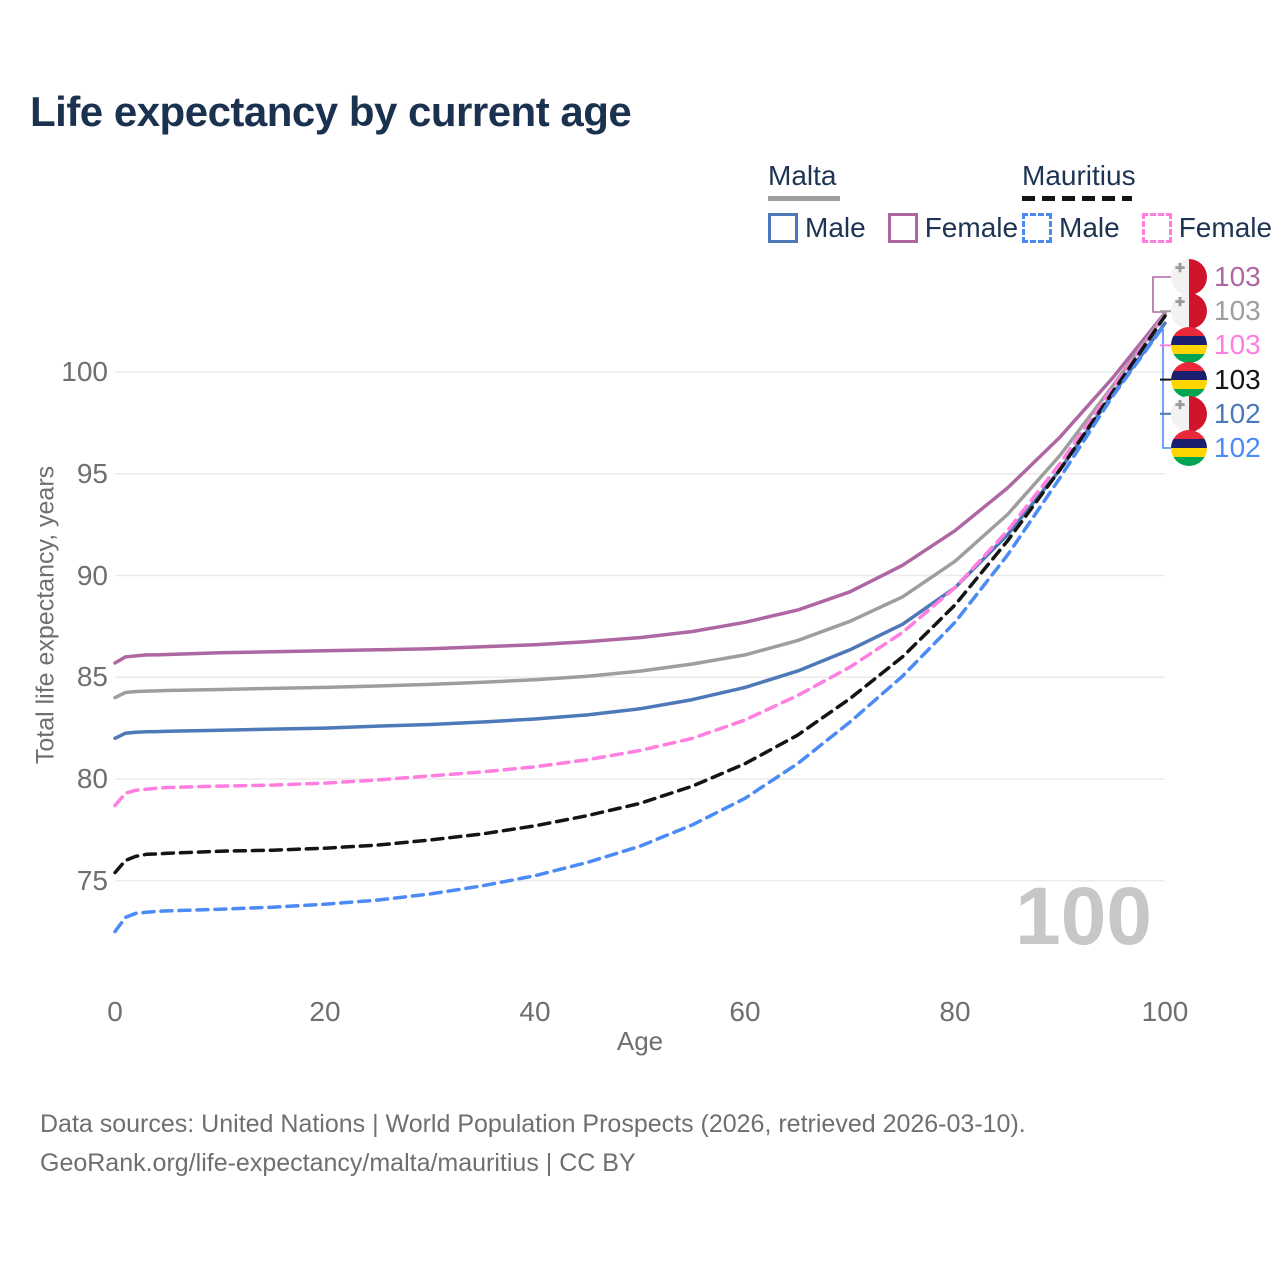  What do you see at coordinates (1079, 175) in the screenshot?
I see `legend-country-label: Mauritius` at bounding box center [1079, 175].